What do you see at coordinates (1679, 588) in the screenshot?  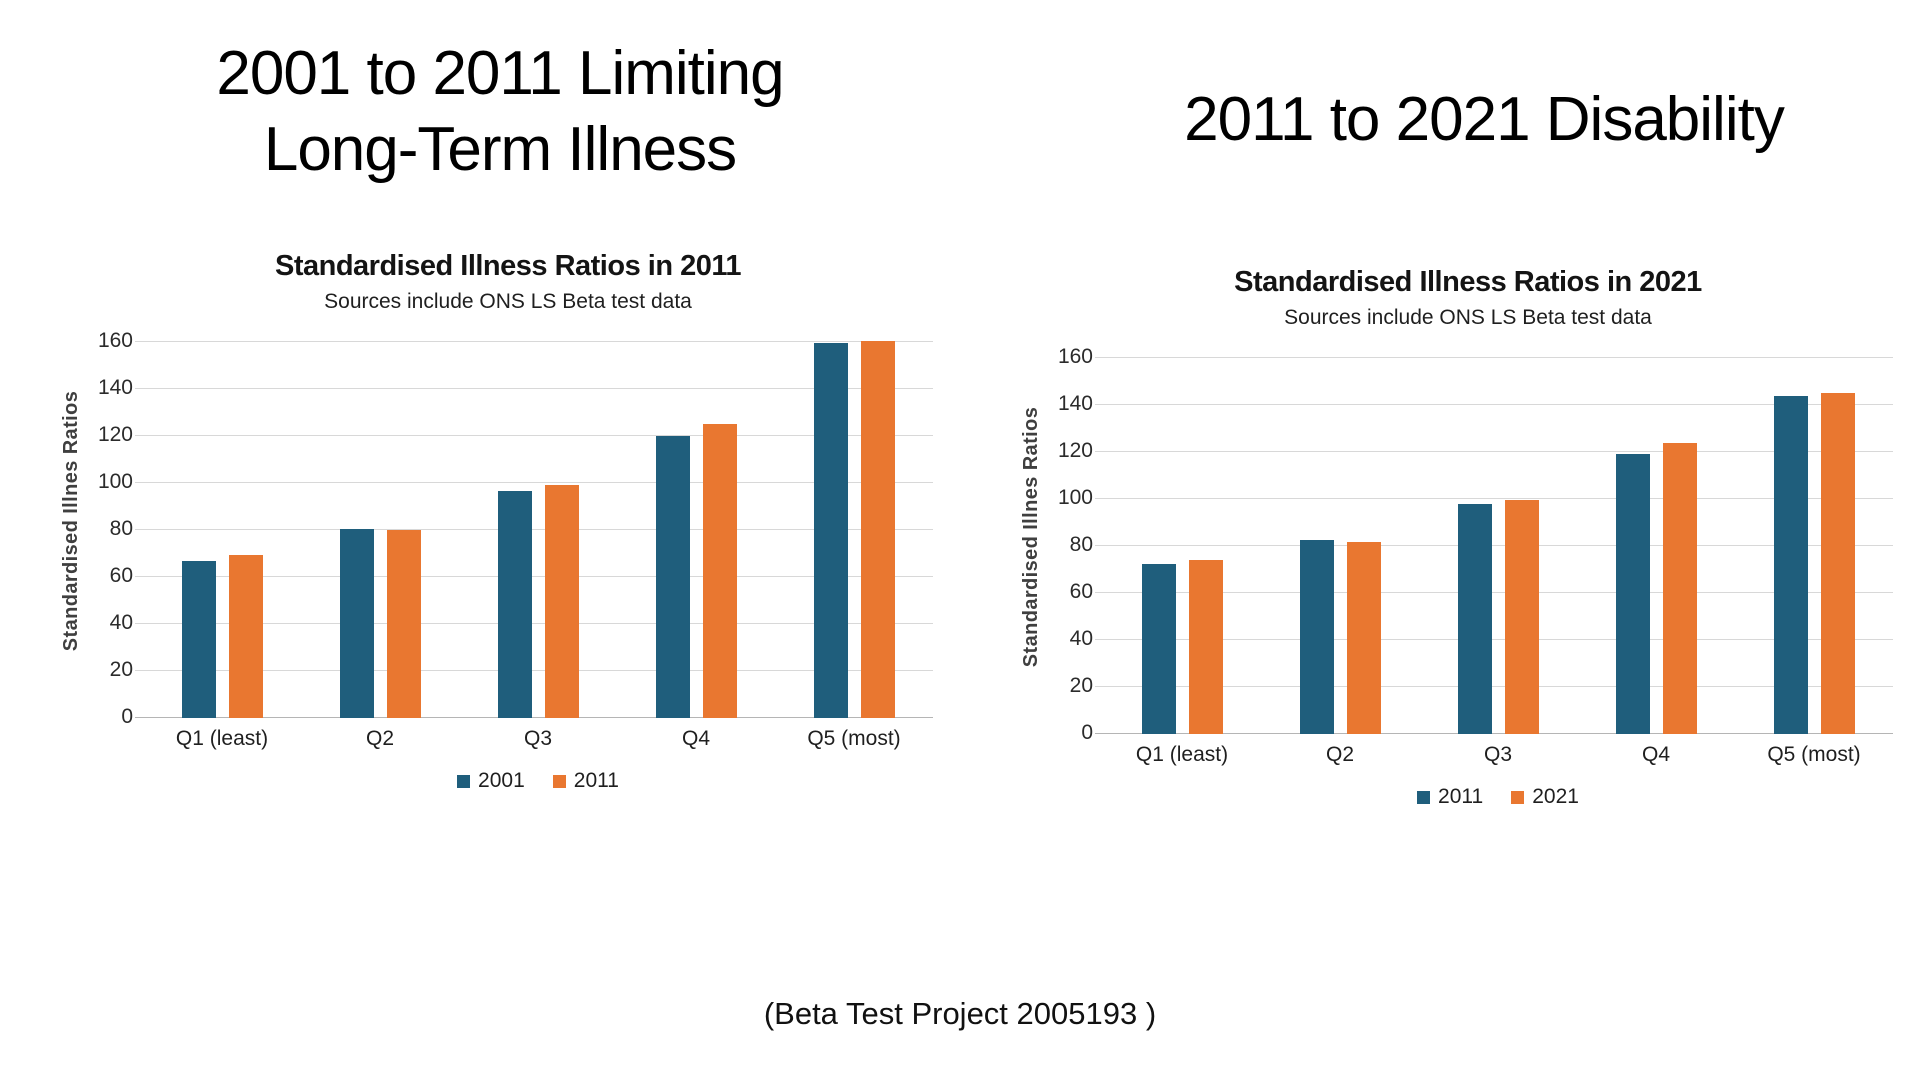 I see `bar-2021-q4` at bounding box center [1679, 588].